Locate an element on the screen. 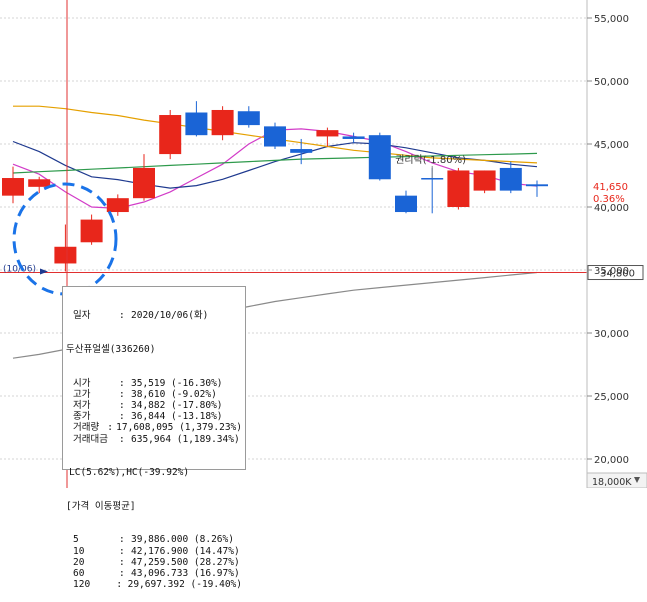 The width and height of the screenshot is (647, 602). tick-label: 50,000 is located at coordinates (611, 82).